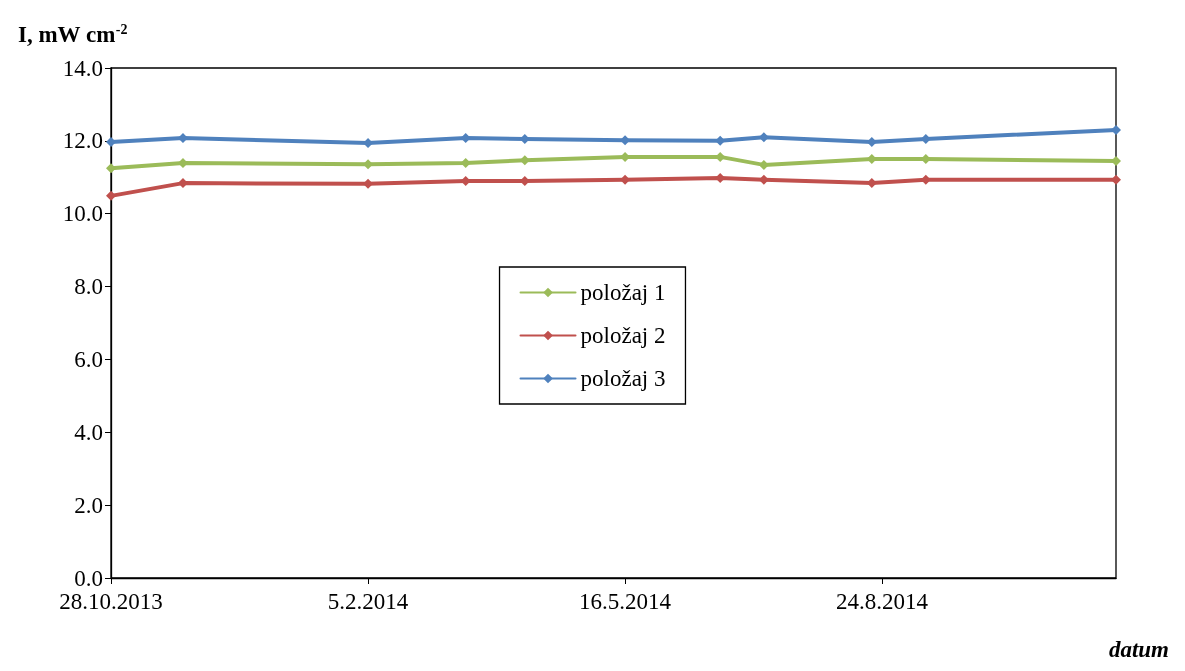 This screenshot has height=671, width=1185. Describe the element at coordinates (88, 359) in the screenshot. I see `y-tick-label: 6.0` at that location.